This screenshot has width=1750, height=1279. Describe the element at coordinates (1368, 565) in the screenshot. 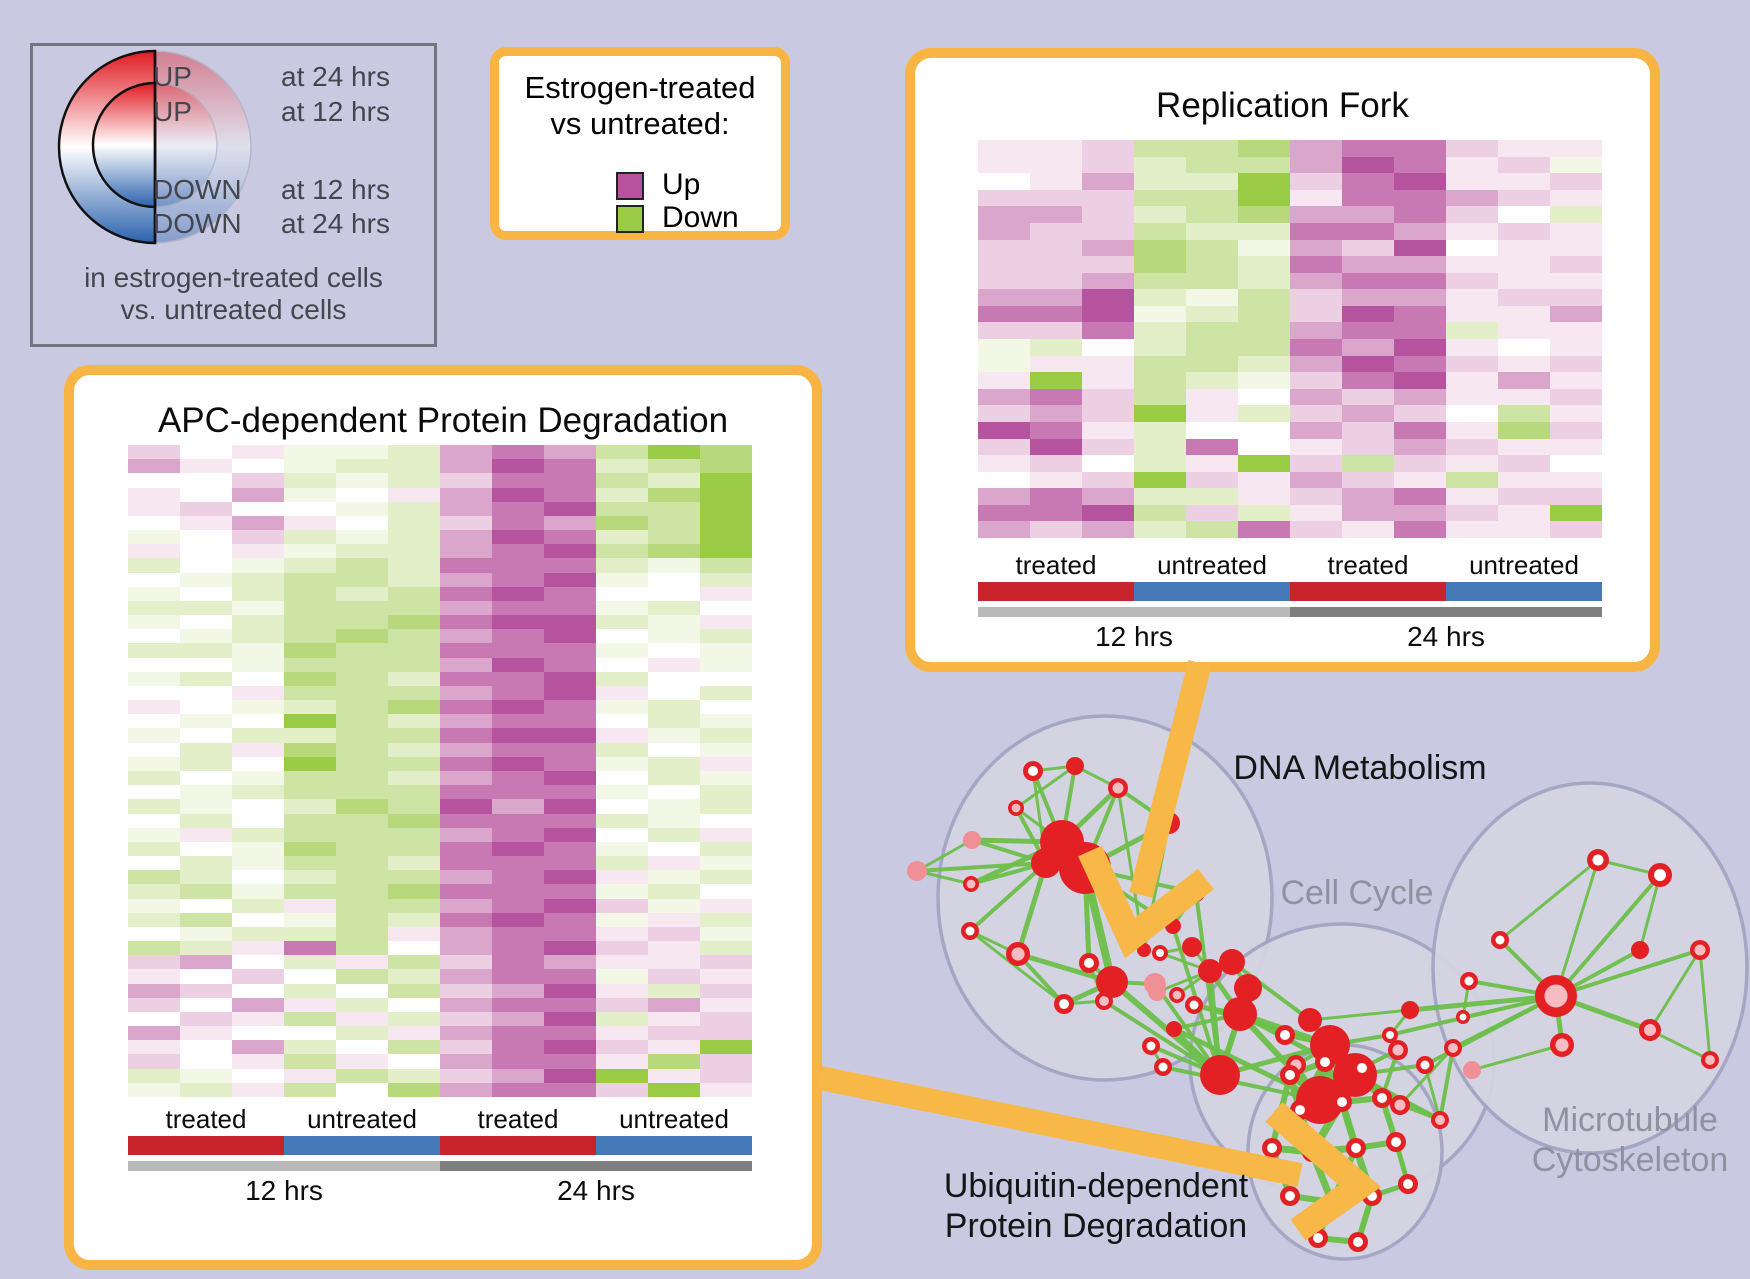

I see `group-label: treated` at that location.